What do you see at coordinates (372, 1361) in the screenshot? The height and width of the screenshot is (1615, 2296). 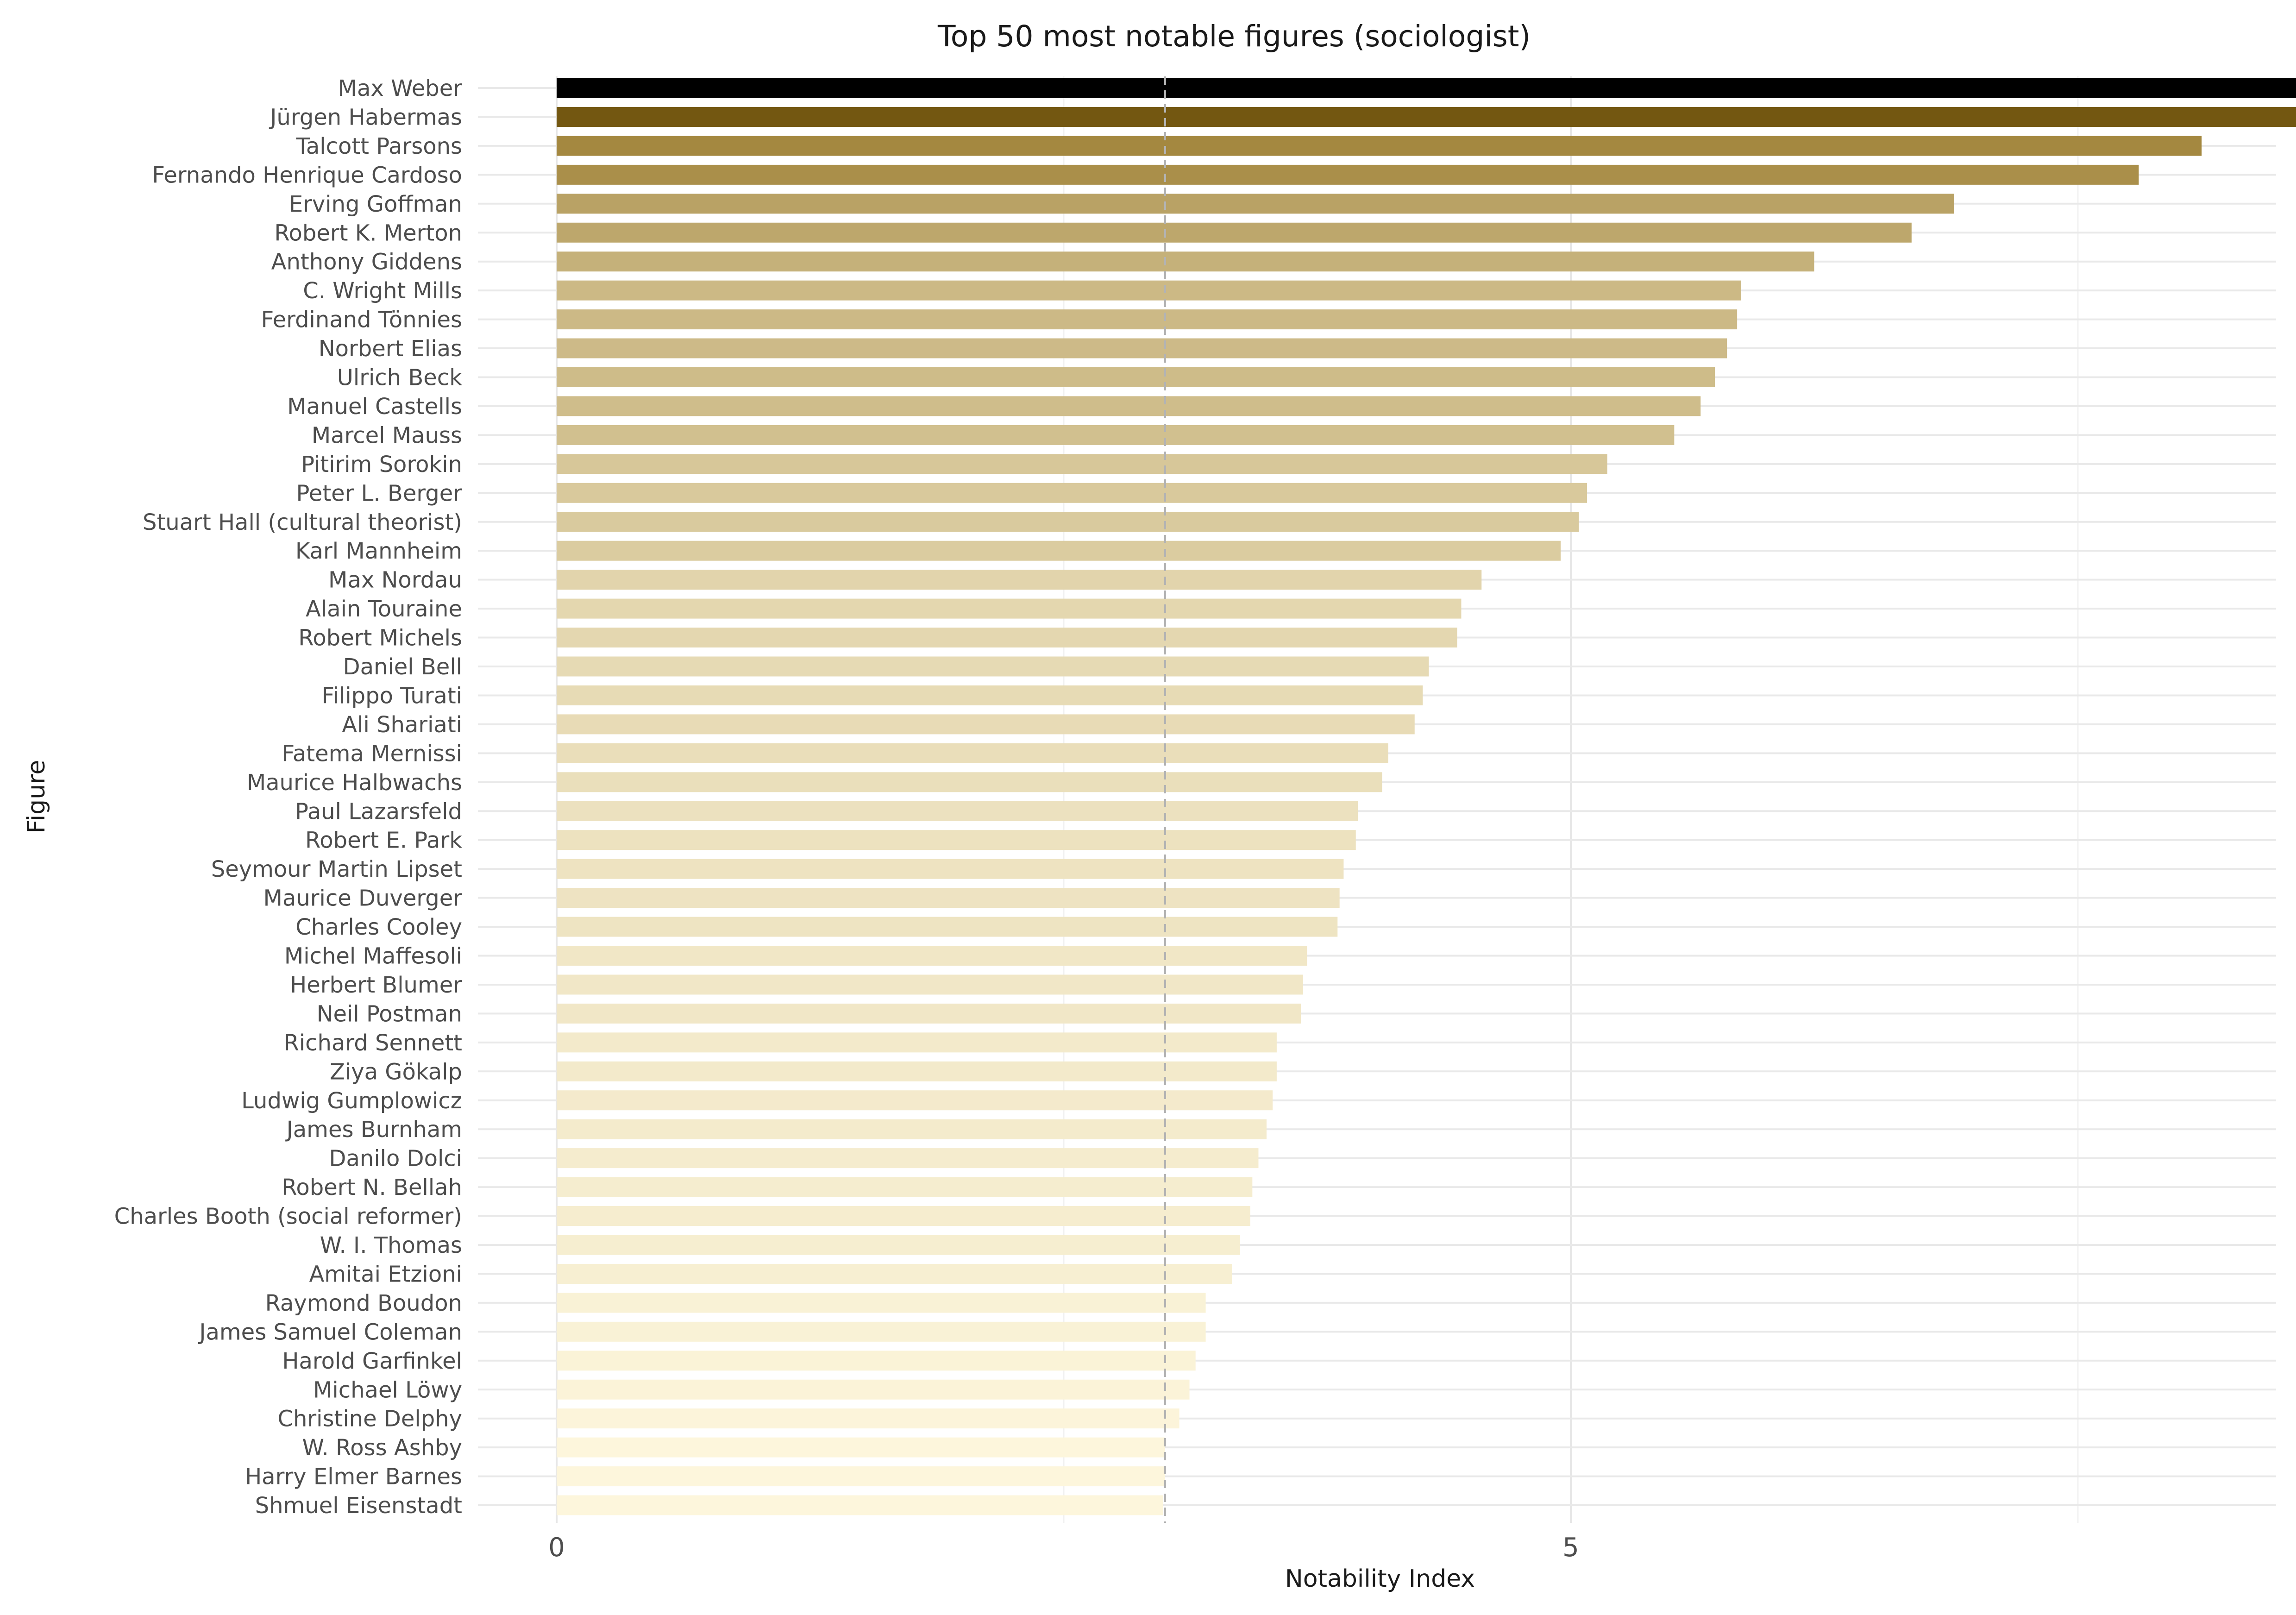 I see `y-tick-label: Harold Garfinkel` at bounding box center [372, 1361].